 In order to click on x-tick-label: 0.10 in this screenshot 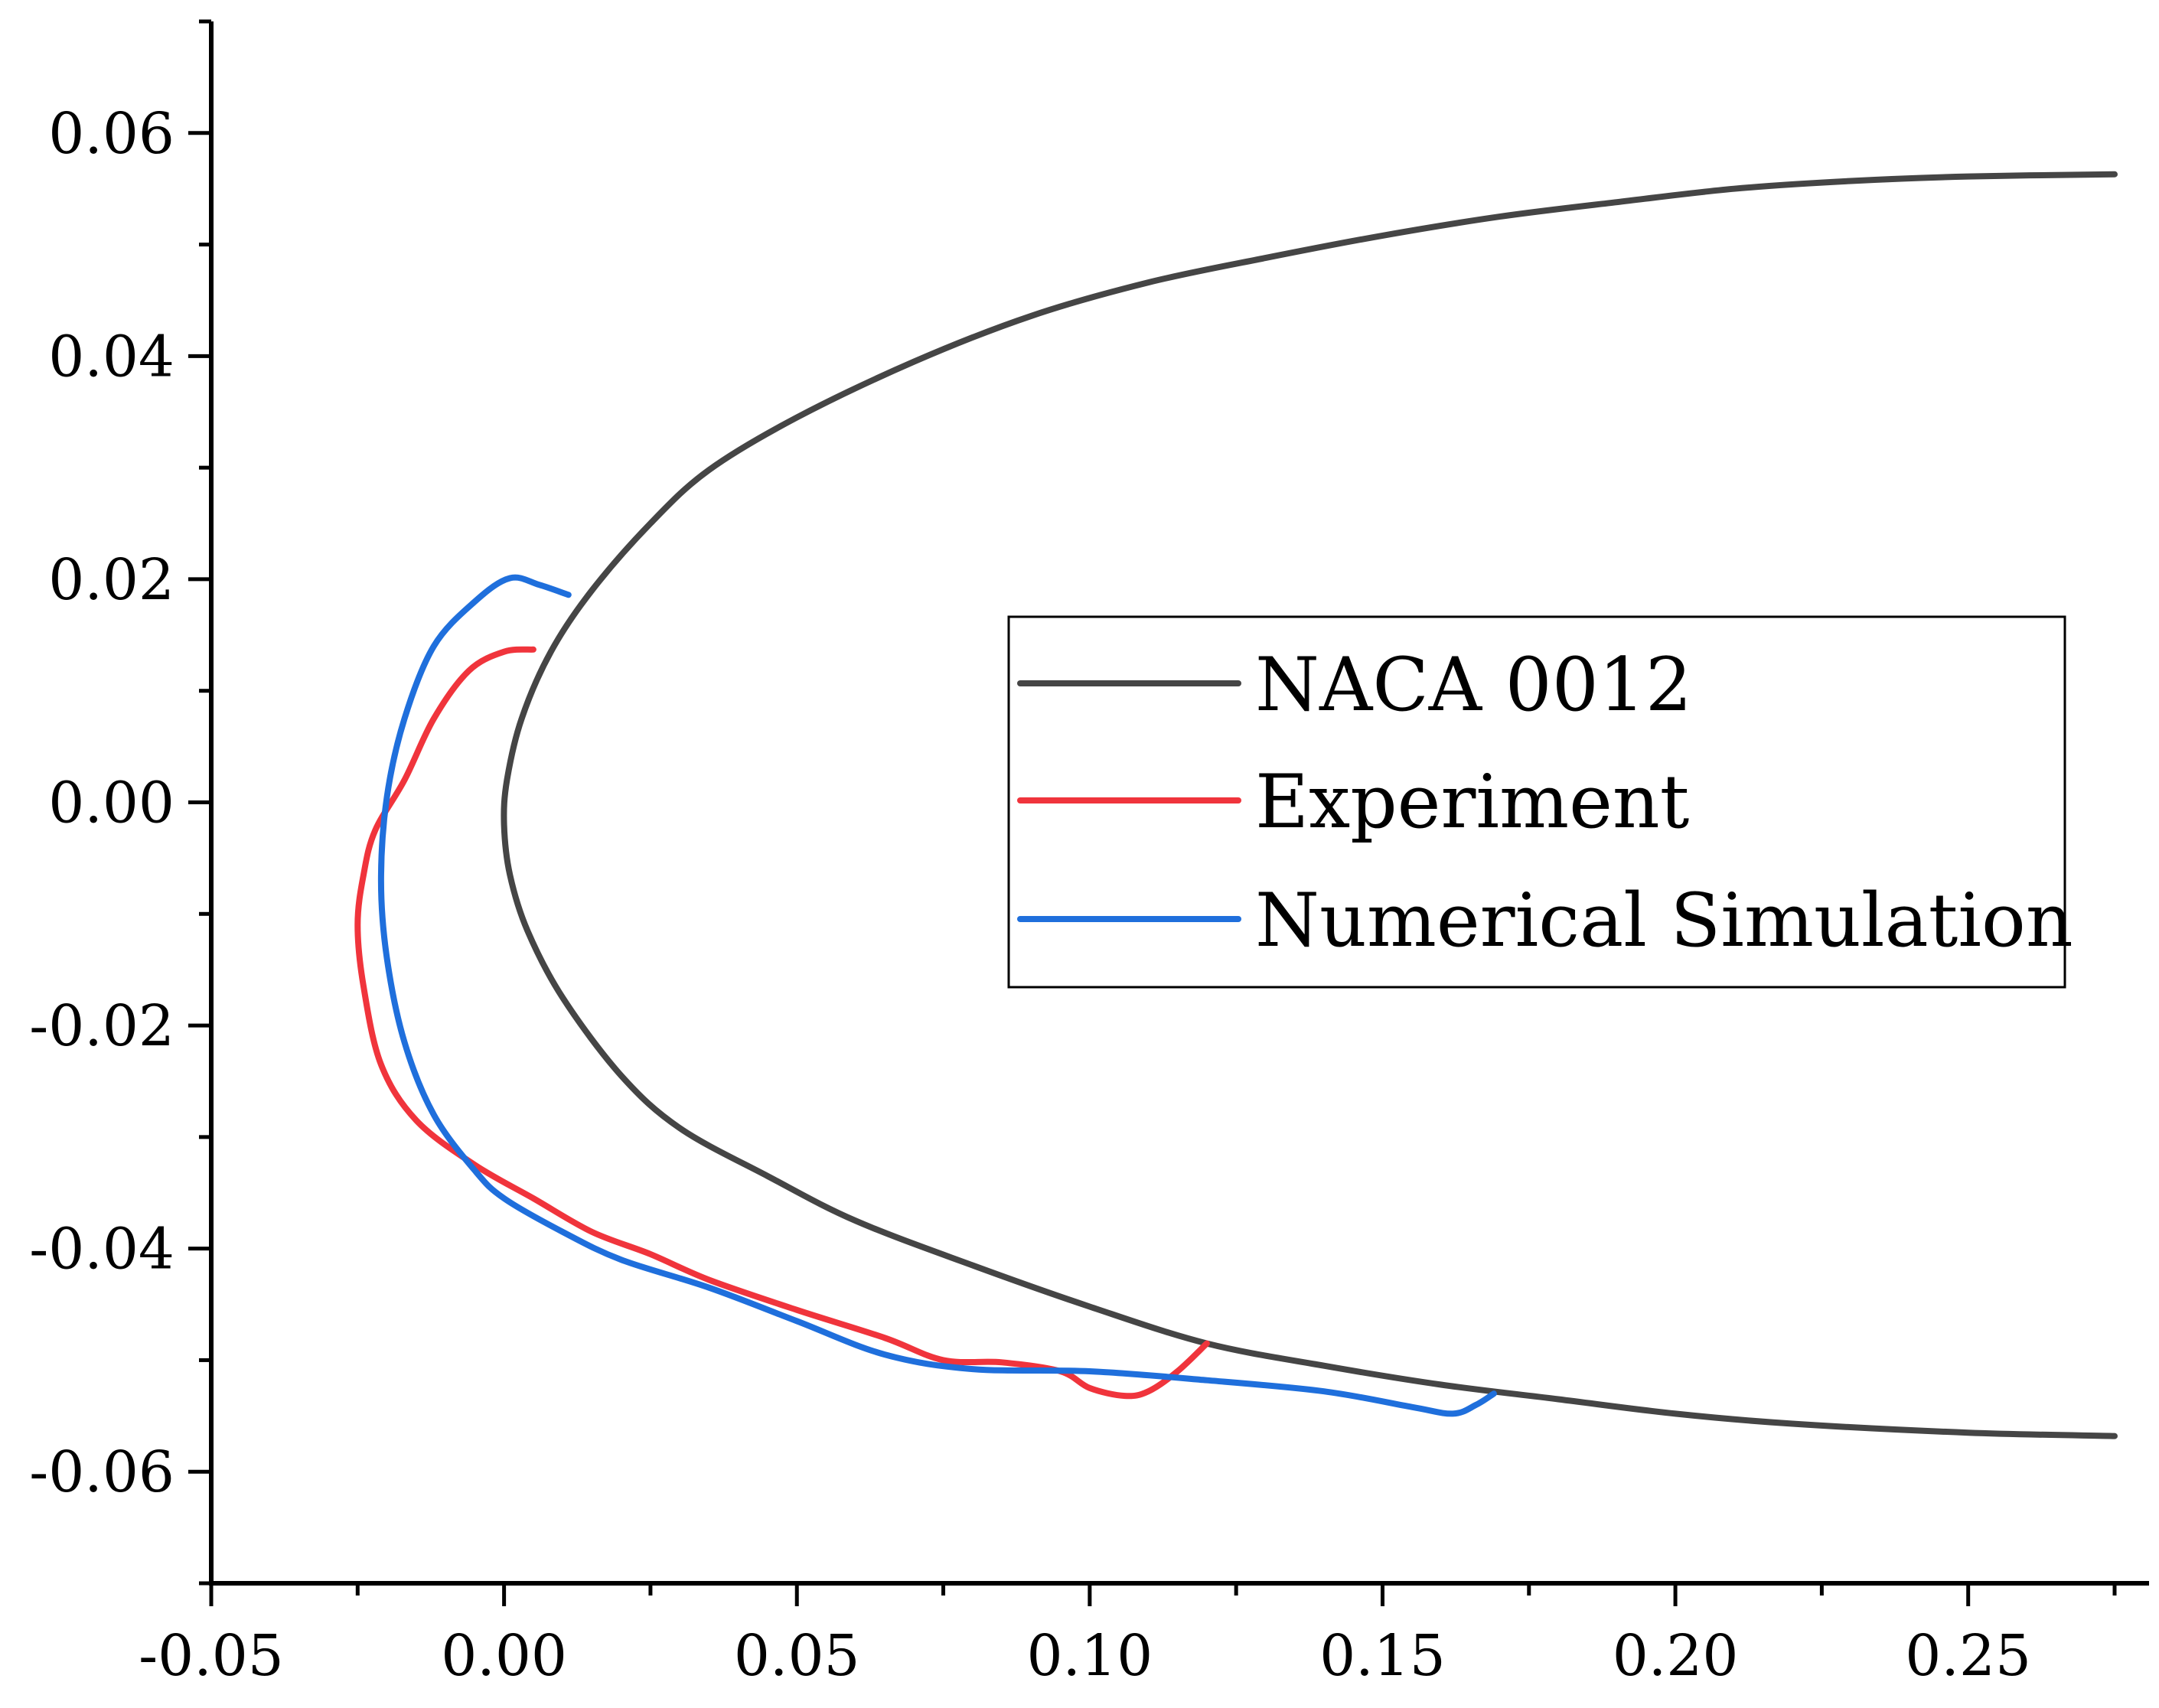, I will do `click(1089, 1656)`.